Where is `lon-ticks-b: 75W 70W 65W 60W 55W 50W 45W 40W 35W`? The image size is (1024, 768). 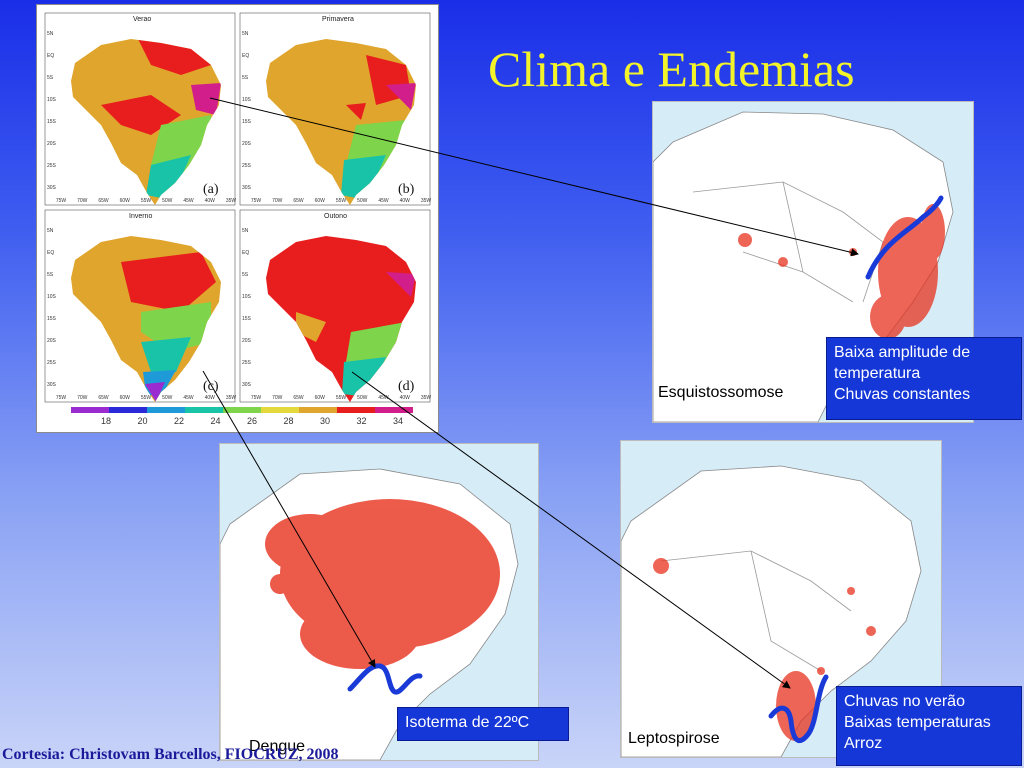 lon-ticks-b: 75W 70W 65W 60W 55W 50W 45W 40W 35W is located at coordinates (341, 201).